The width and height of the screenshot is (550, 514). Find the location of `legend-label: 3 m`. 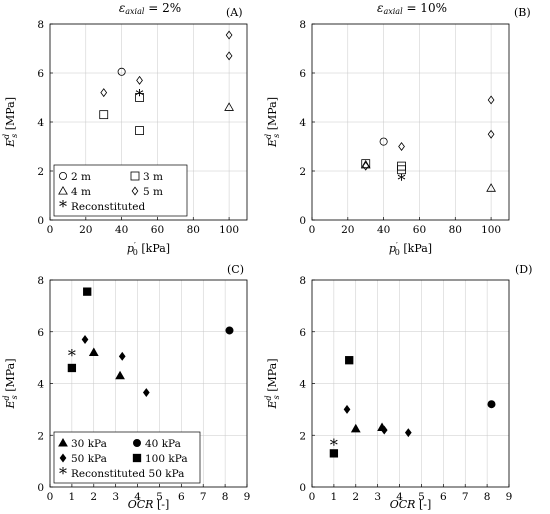

legend-label: 3 m is located at coordinates (153, 177).